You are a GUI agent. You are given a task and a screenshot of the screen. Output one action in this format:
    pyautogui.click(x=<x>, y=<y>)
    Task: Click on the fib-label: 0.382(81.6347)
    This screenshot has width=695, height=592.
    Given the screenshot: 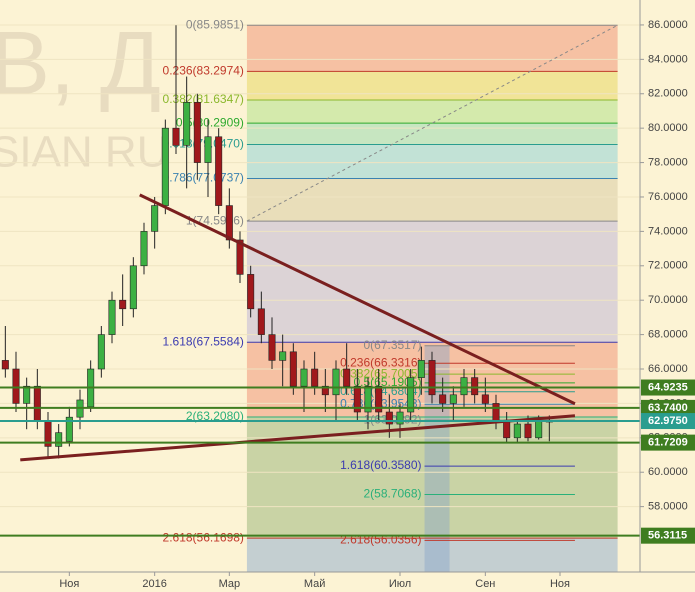 What is the action you would take?
    pyautogui.click(x=203, y=99)
    